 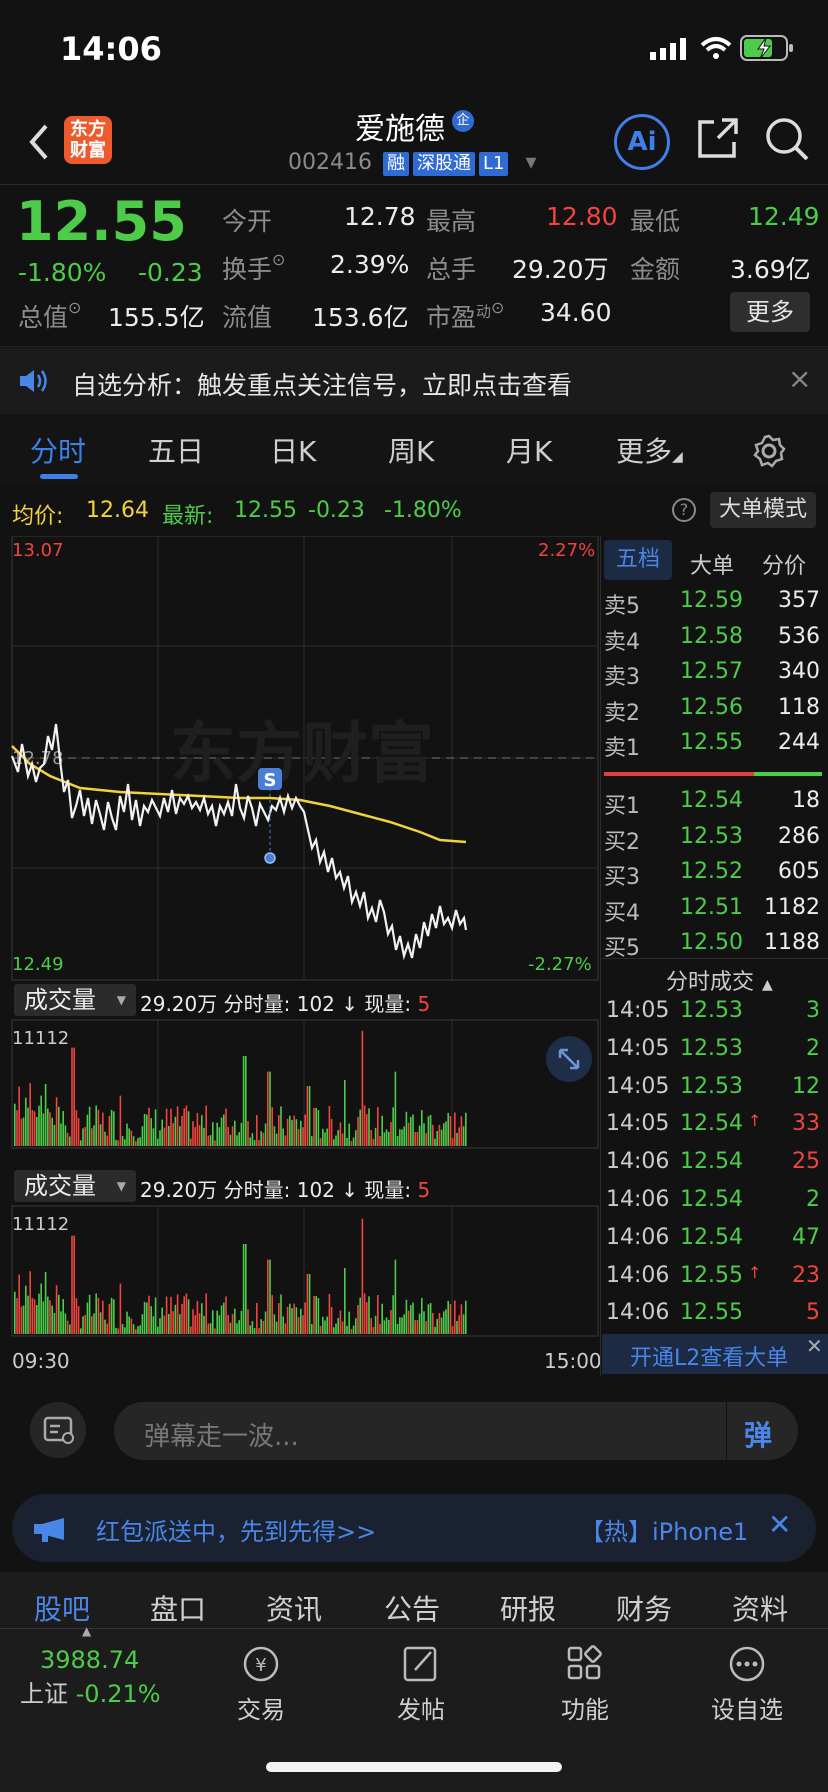 I want to click on level-label: 买1, so click(x=622, y=806).